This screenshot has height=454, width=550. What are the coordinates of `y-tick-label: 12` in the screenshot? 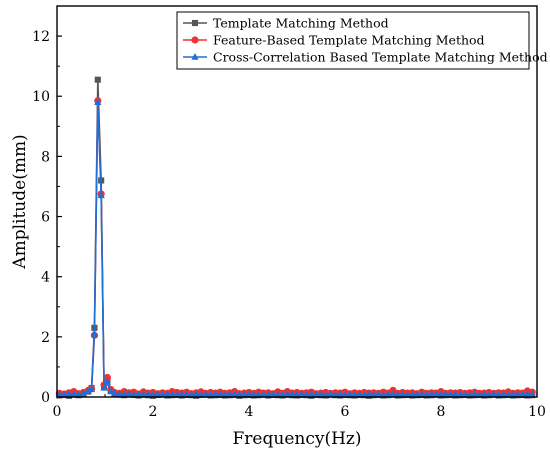 It's located at (41, 37).